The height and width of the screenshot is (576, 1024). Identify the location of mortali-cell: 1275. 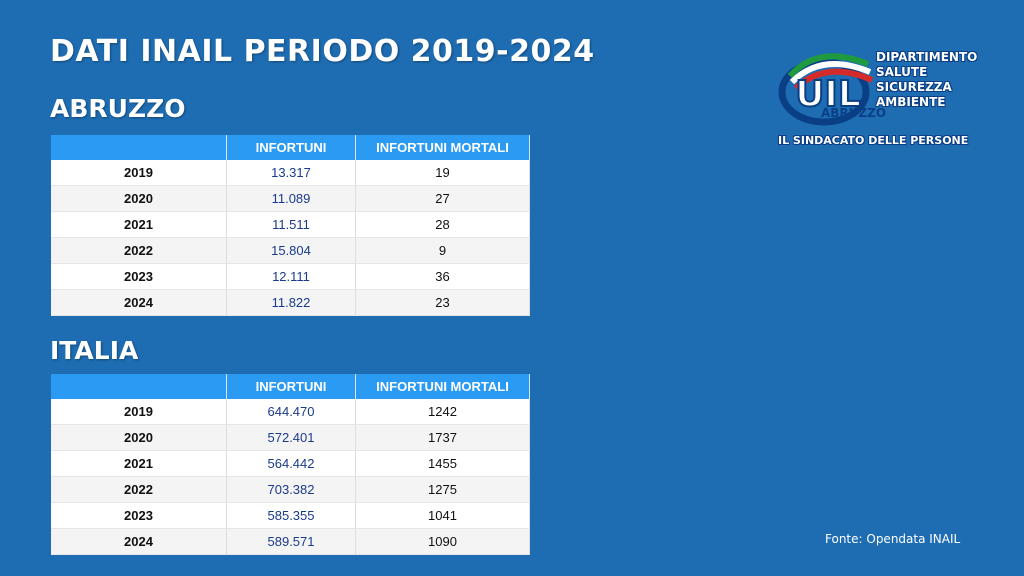
(442, 489).